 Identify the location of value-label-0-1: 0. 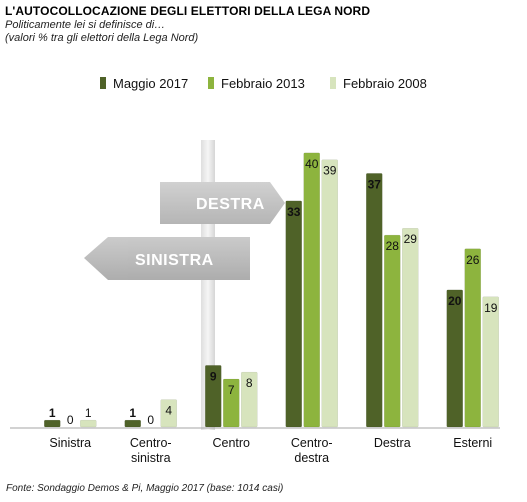
(70, 420).